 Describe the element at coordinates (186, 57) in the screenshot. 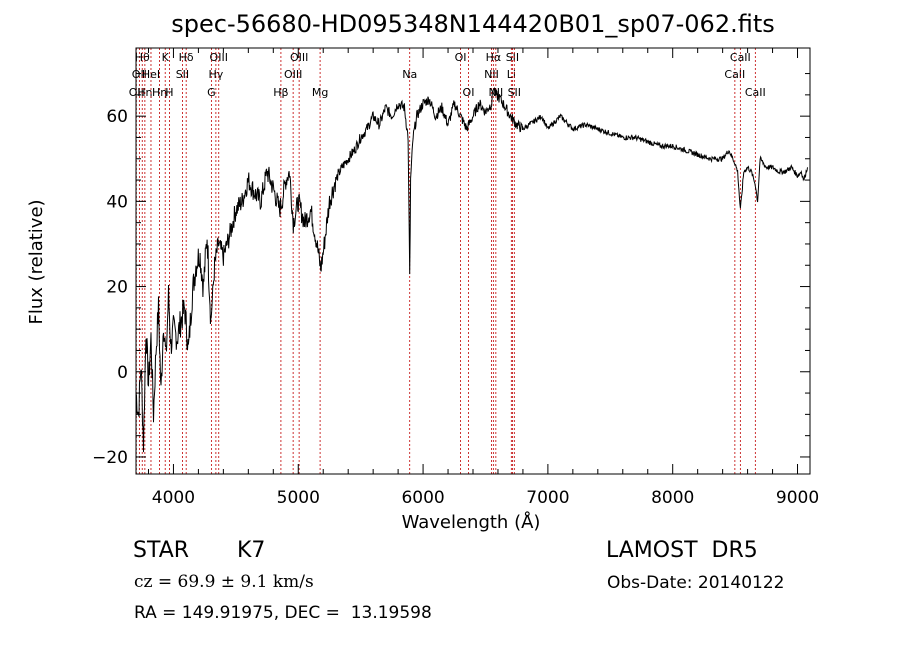

I see `line-marker-label: Hδ` at that location.